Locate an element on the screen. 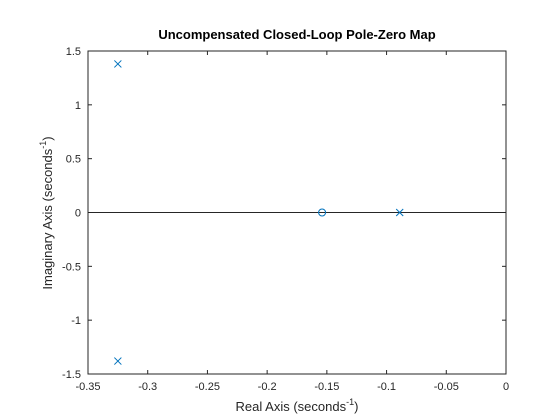  y-axis-label: Imaginary Axis (seconds-1) is located at coordinates (46, 212).